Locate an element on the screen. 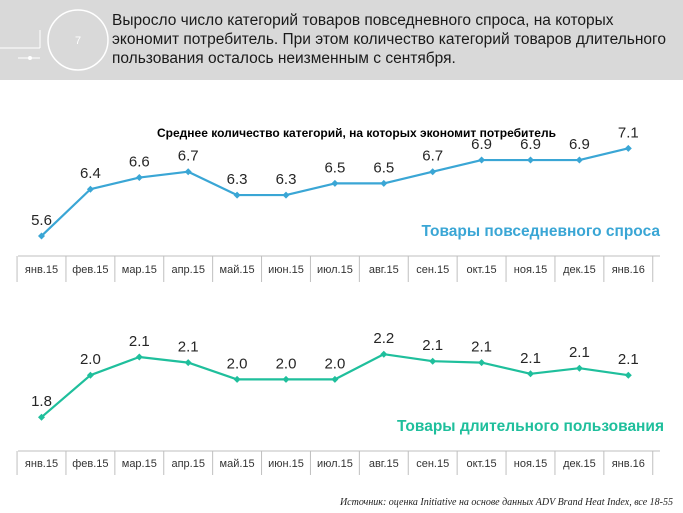  page-number-circle is located at coordinates (78, 40).